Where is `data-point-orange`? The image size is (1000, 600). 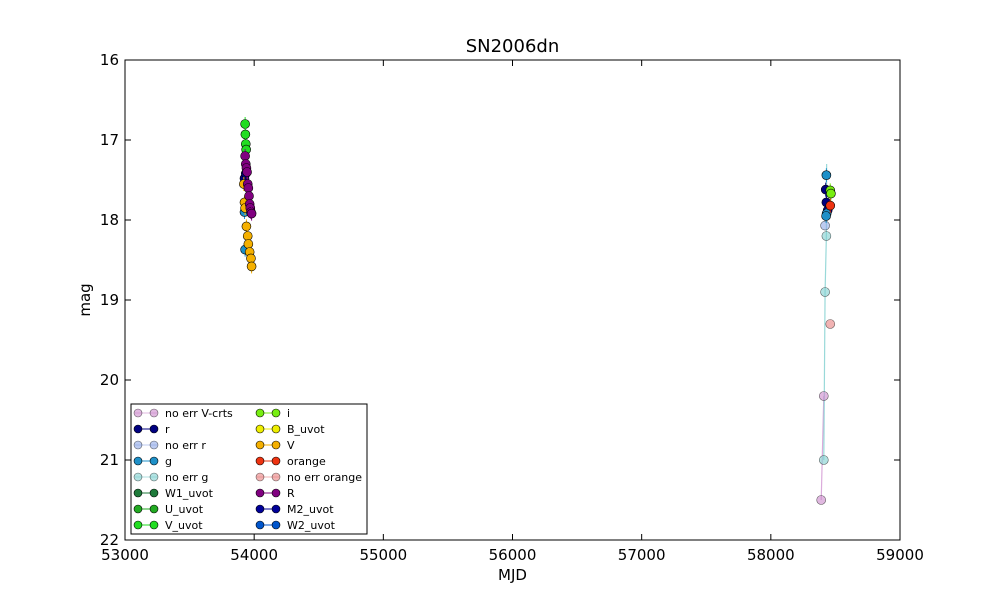 data-point-orange is located at coordinates (830, 205).